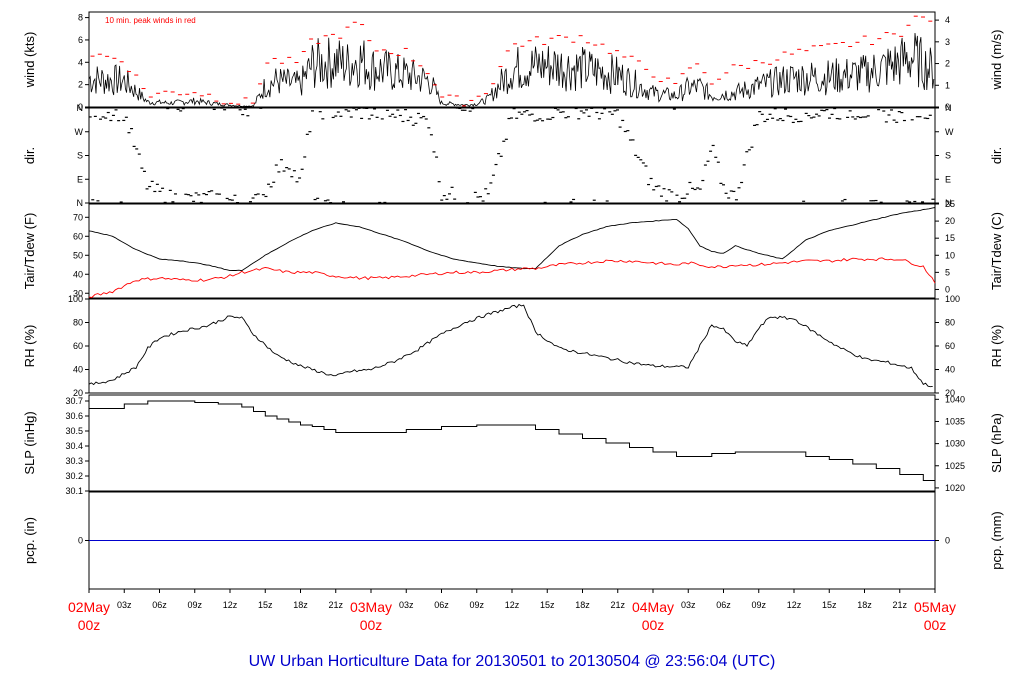  Describe the element at coordinates (955, 488) in the screenshot. I see `y-tick-label-right: 1020` at that location.